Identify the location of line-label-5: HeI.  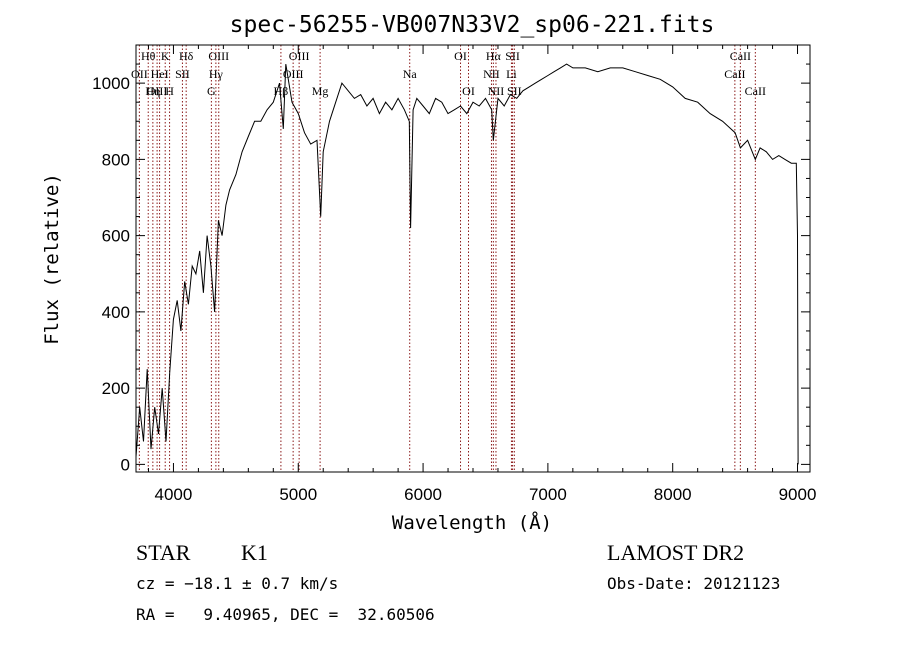
(160, 74).